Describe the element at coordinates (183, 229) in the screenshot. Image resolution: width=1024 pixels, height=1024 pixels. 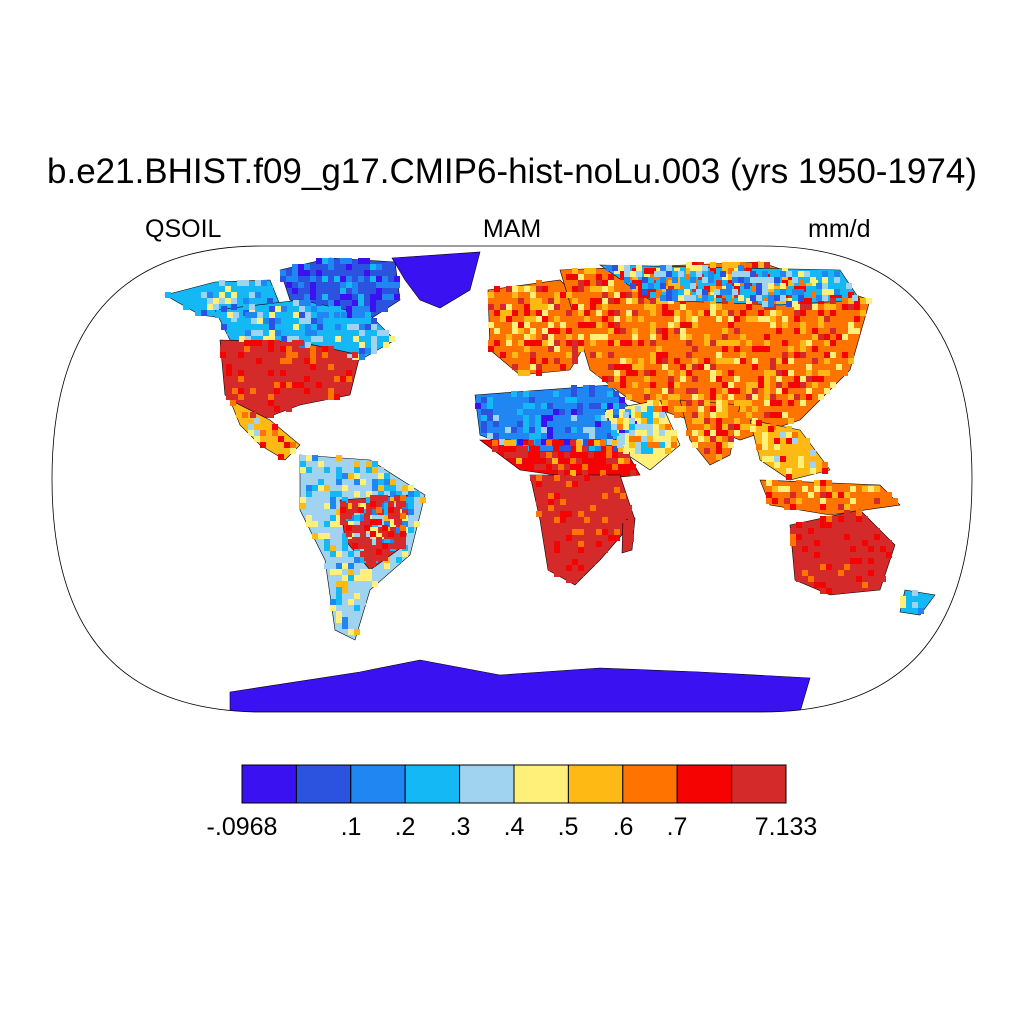
I see `variable-label: QSOIL` at that location.